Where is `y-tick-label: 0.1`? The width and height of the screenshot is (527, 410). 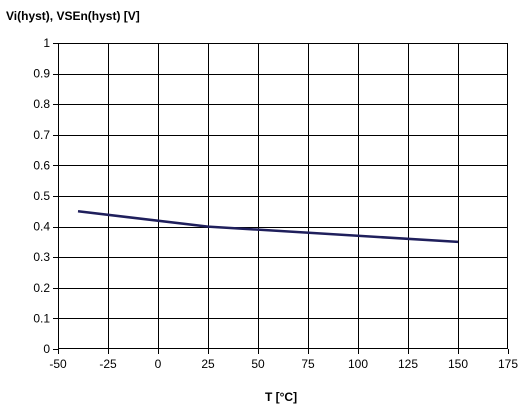
y-tick-label: 0.1 is located at coordinates (41, 318).